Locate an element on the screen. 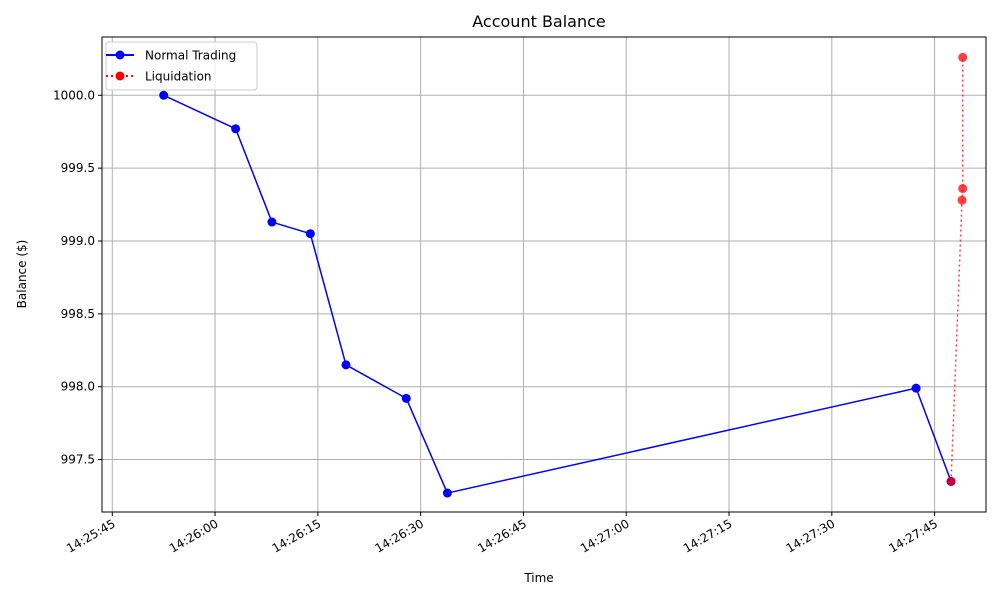 This screenshot has width=1000, height=600. y-axis-title: Balance ($) is located at coordinates (22, 274).